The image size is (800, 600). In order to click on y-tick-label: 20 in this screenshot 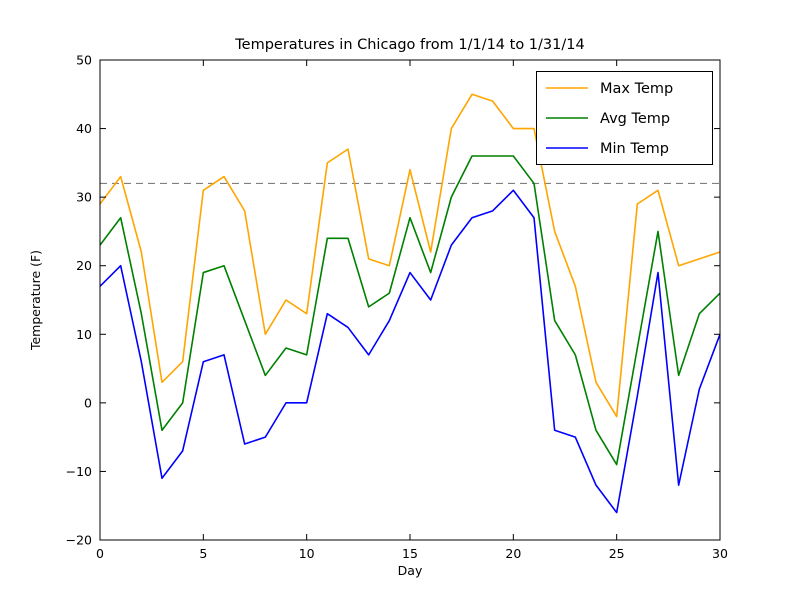, I will do `click(84, 265)`.